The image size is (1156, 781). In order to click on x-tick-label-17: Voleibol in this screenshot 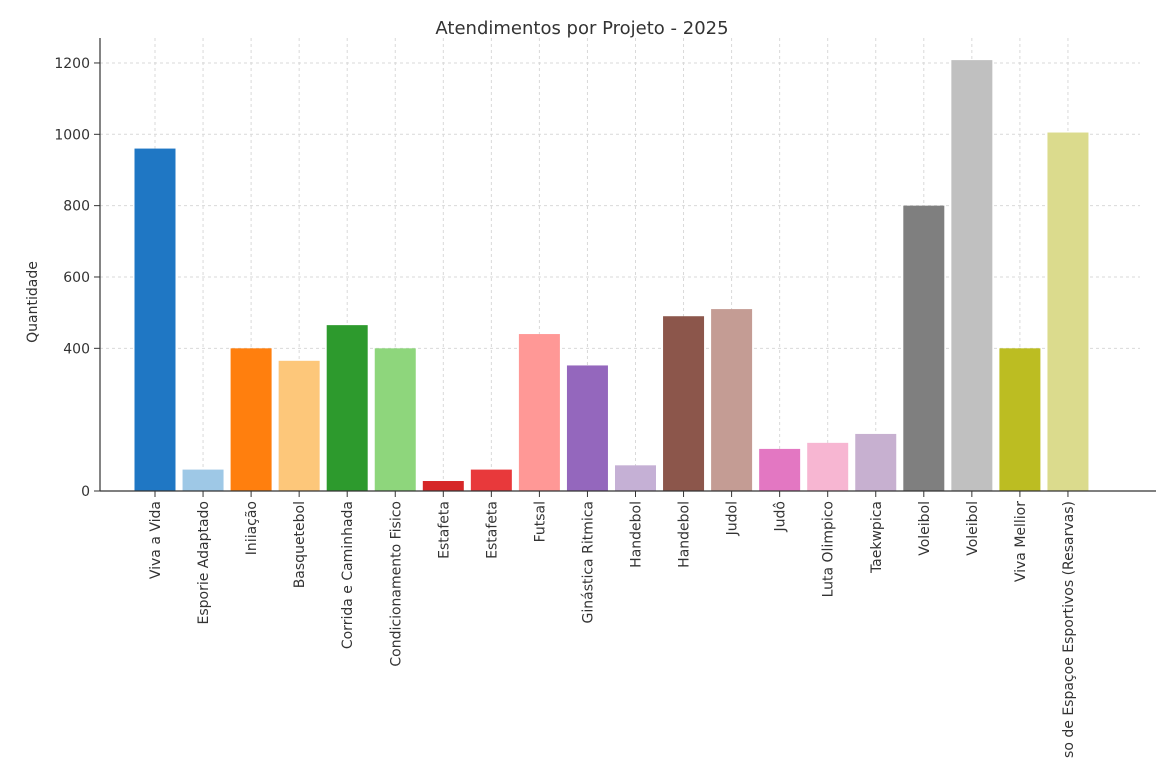, I will do `click(973, 528)`.